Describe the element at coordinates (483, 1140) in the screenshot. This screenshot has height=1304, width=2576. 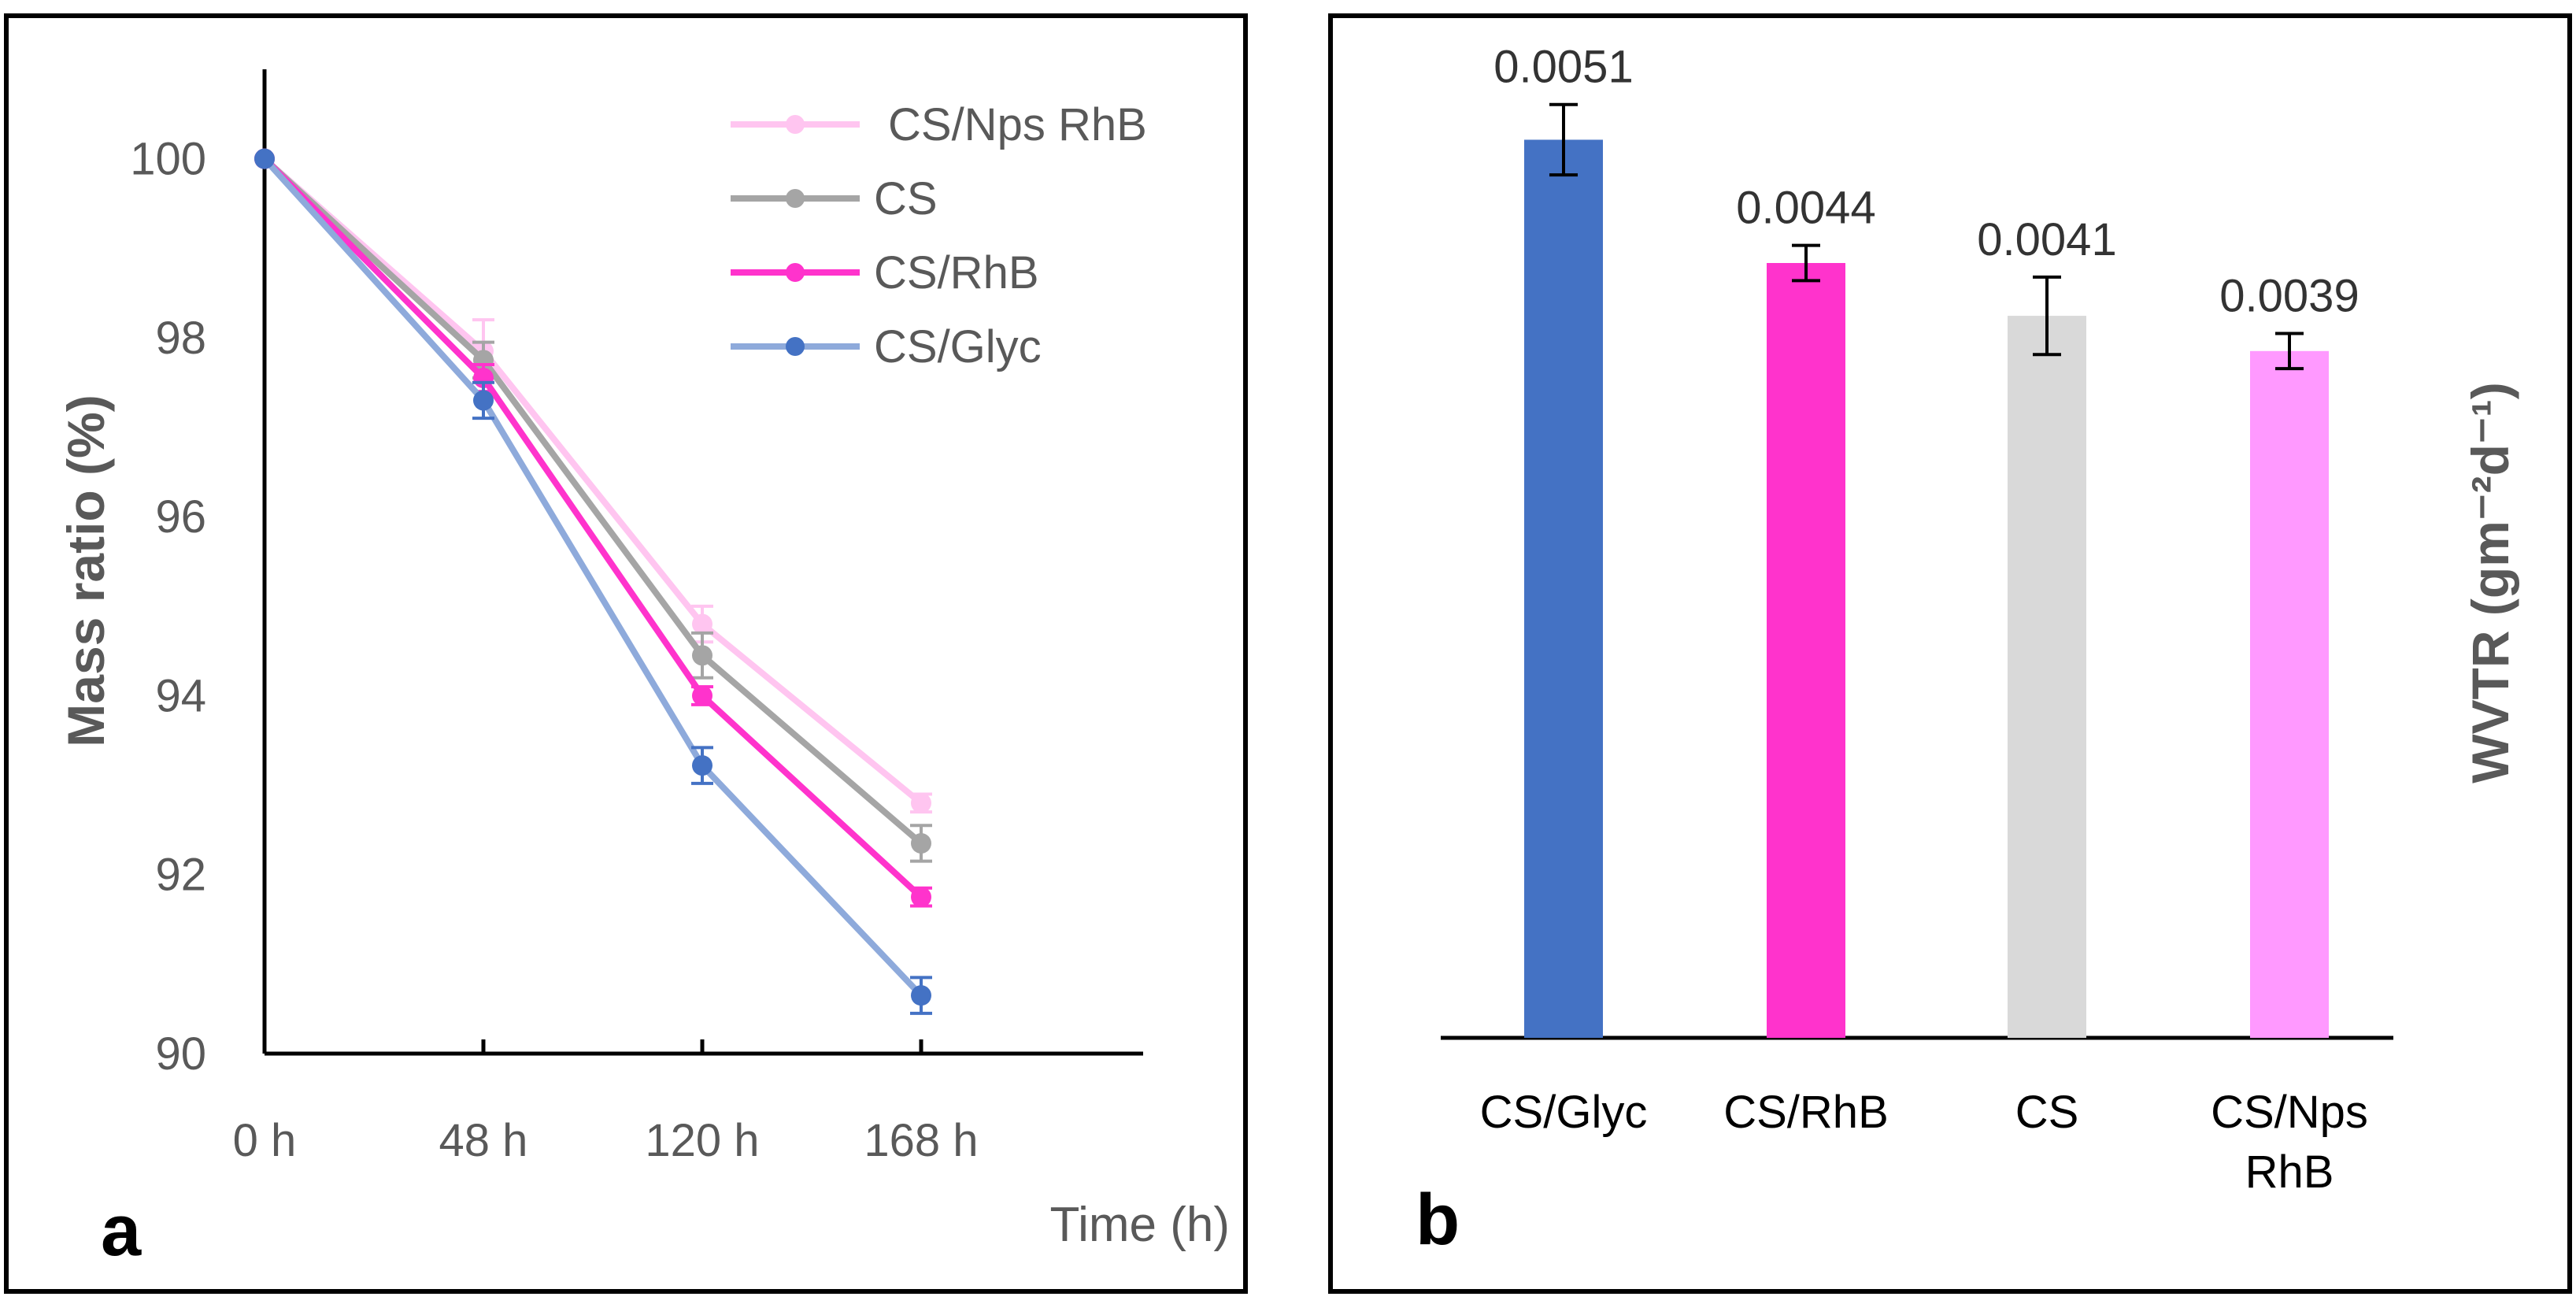
I see `x-tick-label: 48 h` at that location.